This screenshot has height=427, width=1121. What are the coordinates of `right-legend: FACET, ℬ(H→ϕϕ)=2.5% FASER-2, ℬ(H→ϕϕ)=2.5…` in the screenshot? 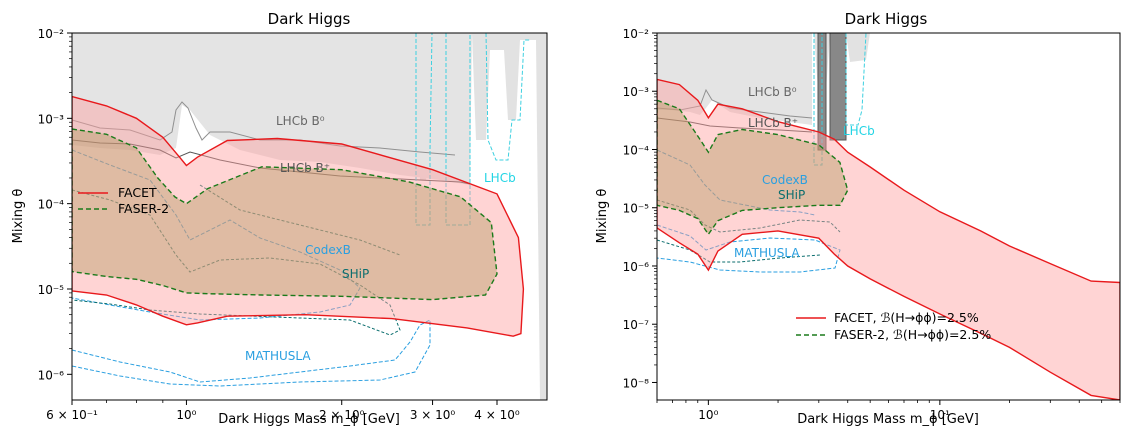 It's located at (893, 326).